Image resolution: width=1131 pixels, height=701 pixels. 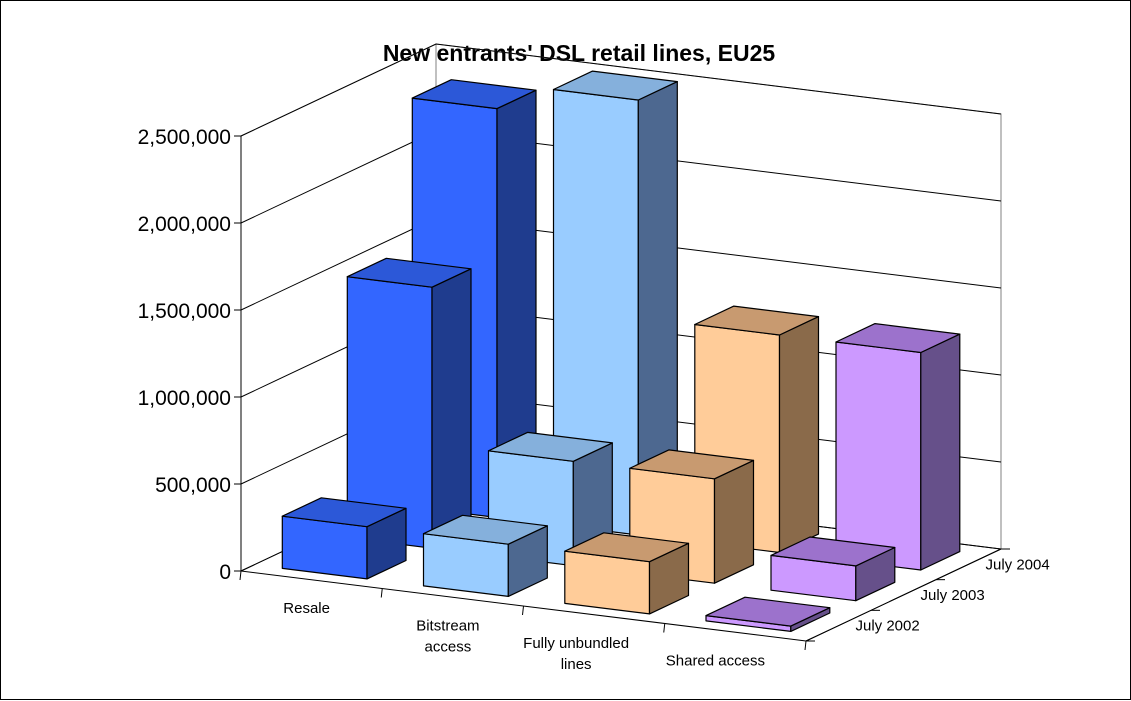 I want to click on depth-tick-label: July 2002, so click(x=888, y=626).